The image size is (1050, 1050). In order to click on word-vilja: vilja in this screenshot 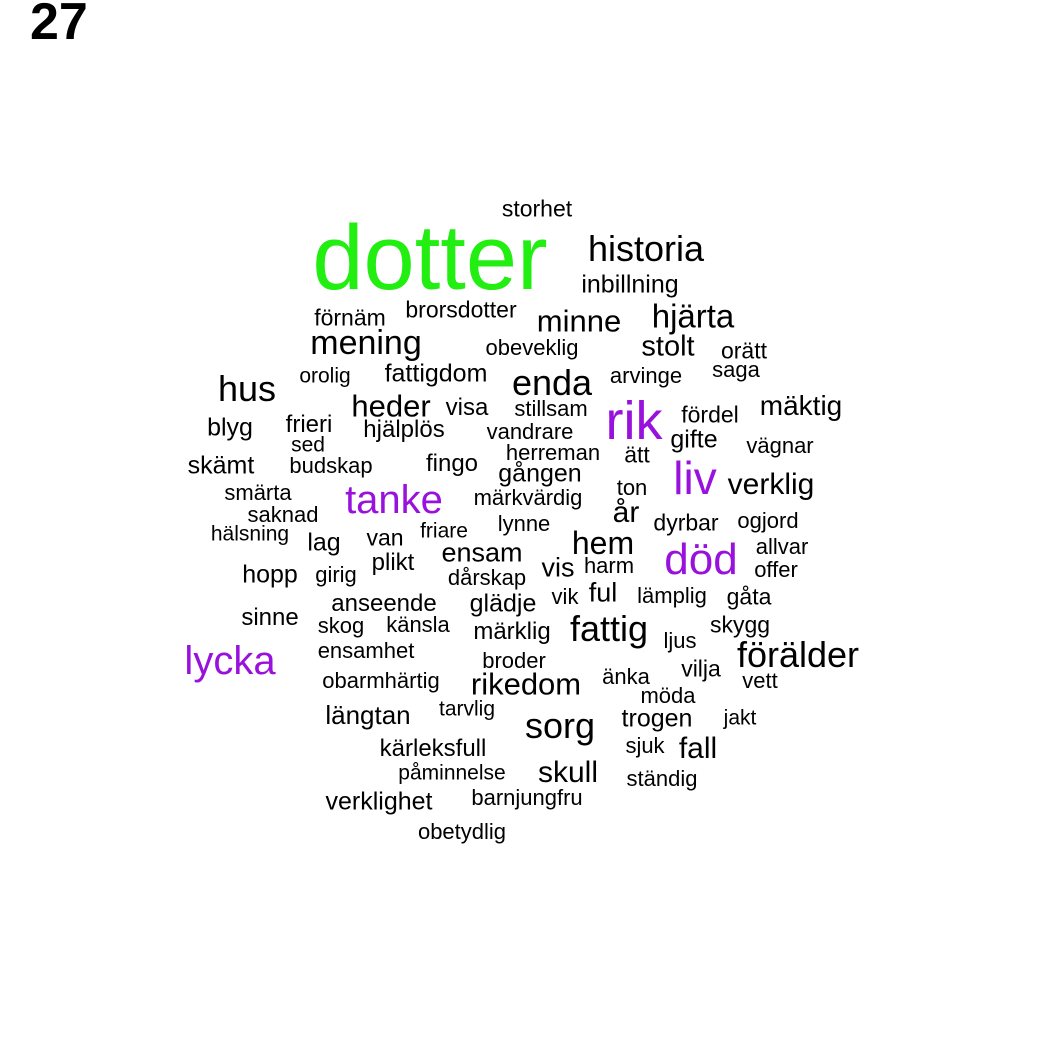, I will do `click(701, 668)`.